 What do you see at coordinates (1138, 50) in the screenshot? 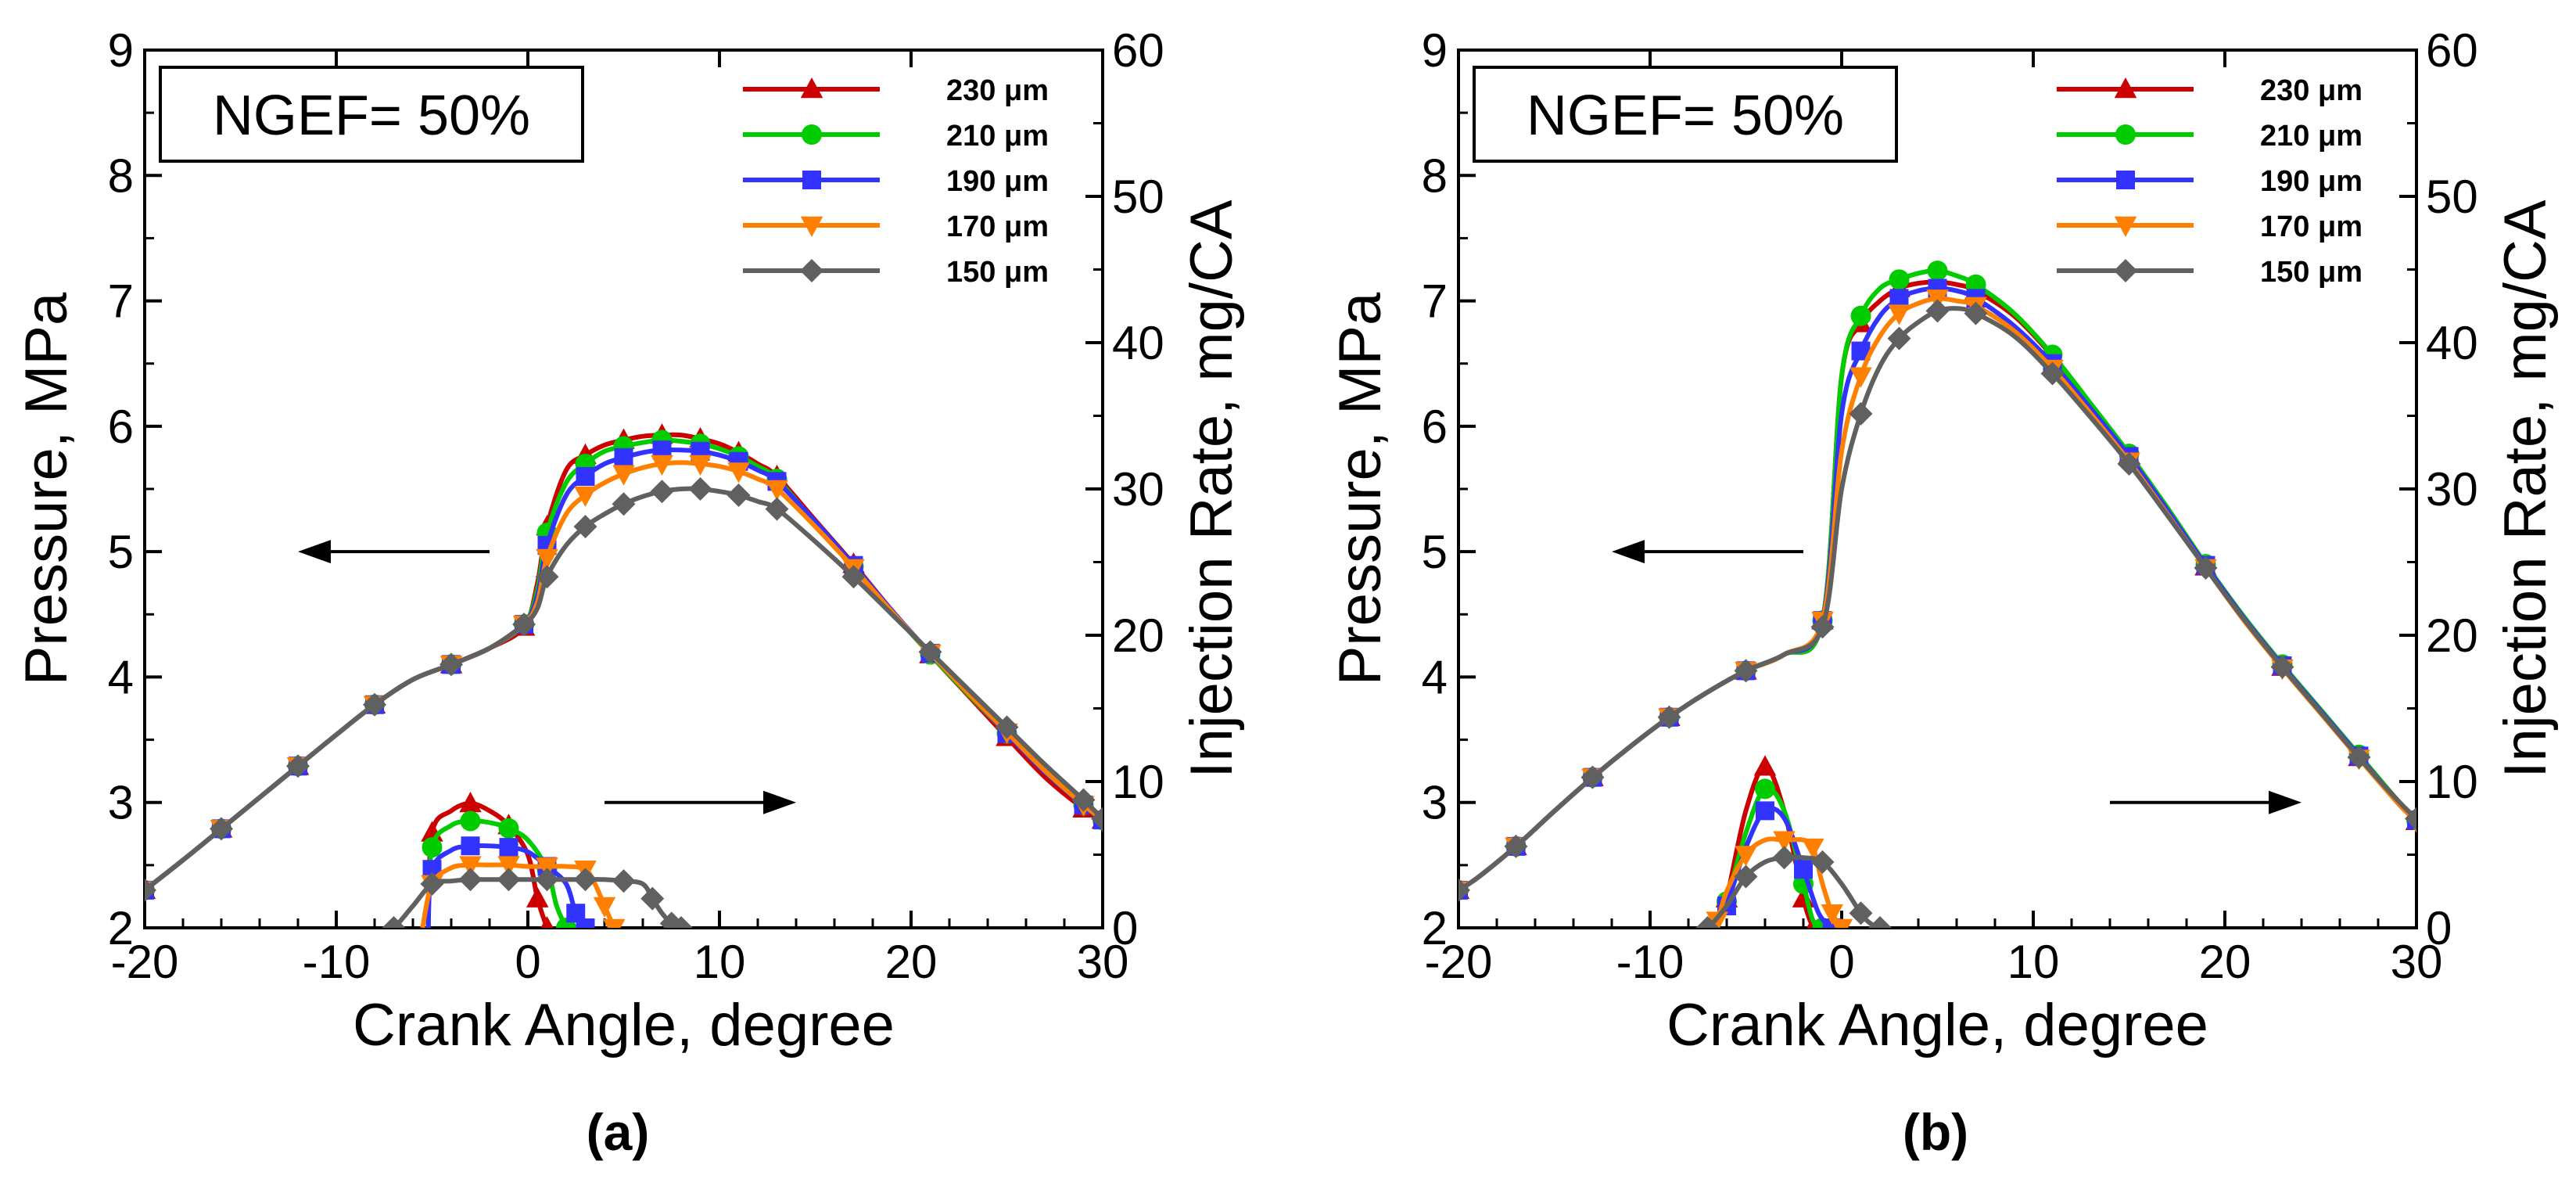
I see `y-right-tick-label: 60` at bounding box center [1138, 50].